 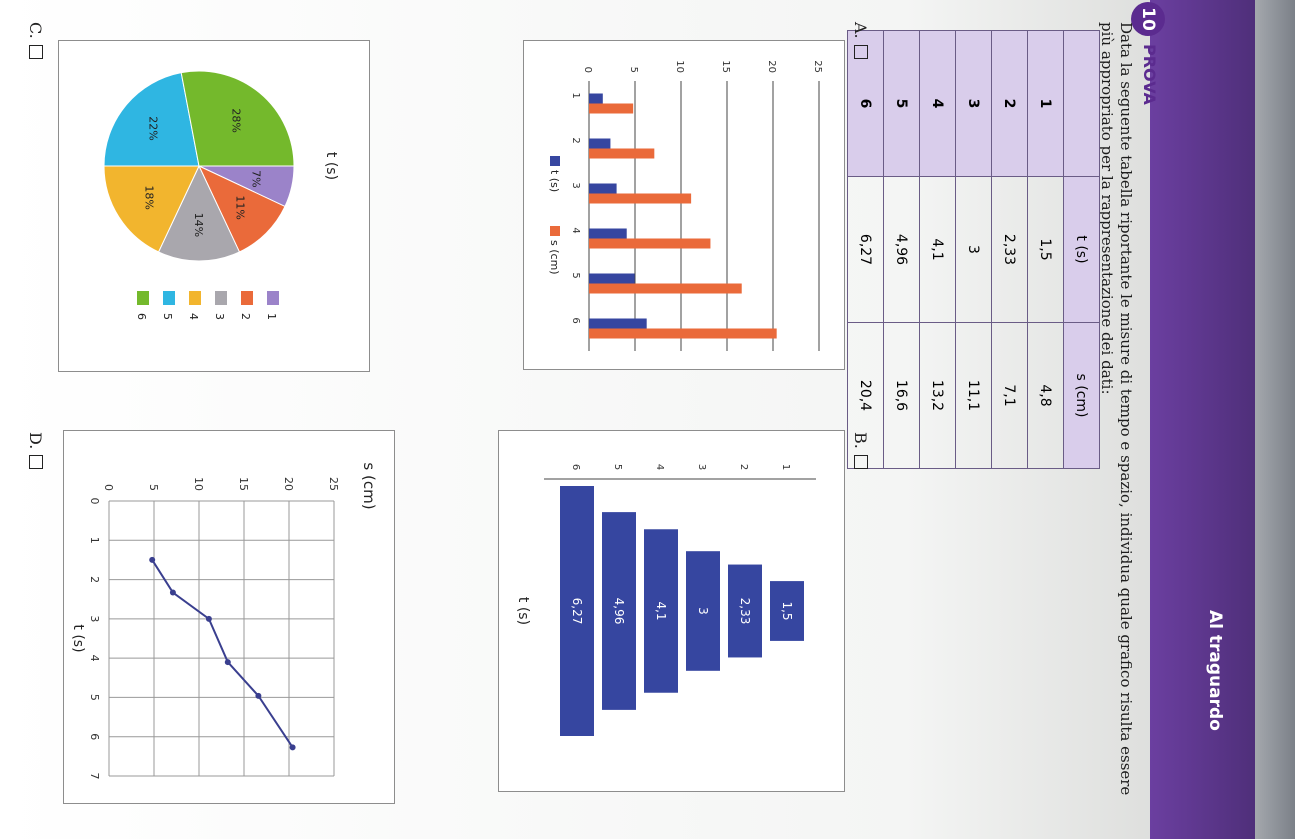 What do you see at coordinates (860, 30) in the screenshot?
I see `option-a-label: A.` at bounding box center [860, 30].